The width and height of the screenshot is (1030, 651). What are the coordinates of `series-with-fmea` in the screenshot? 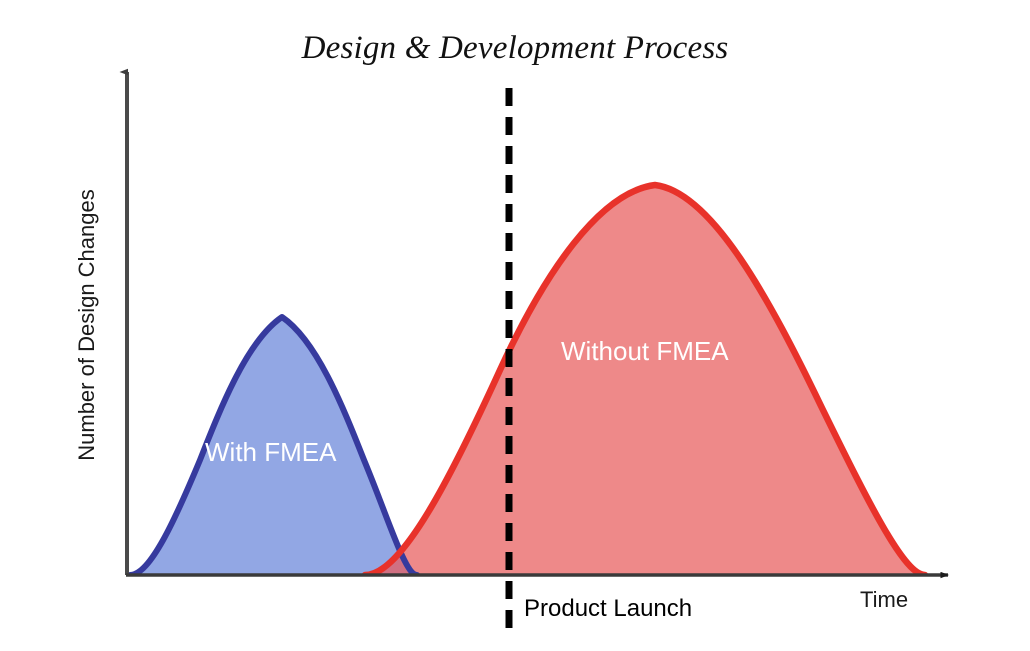 It's located at (273, 446).